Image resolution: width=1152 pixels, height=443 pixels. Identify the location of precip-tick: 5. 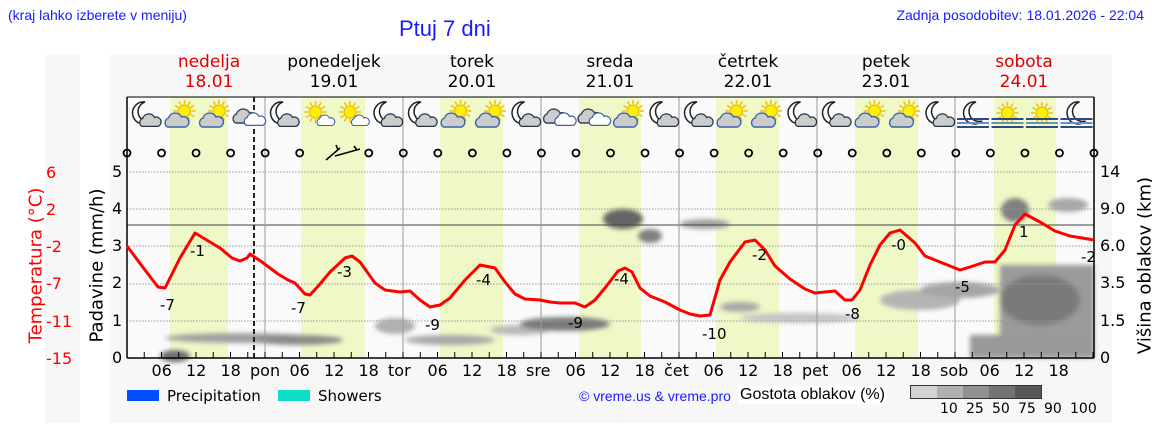
(117, 171).